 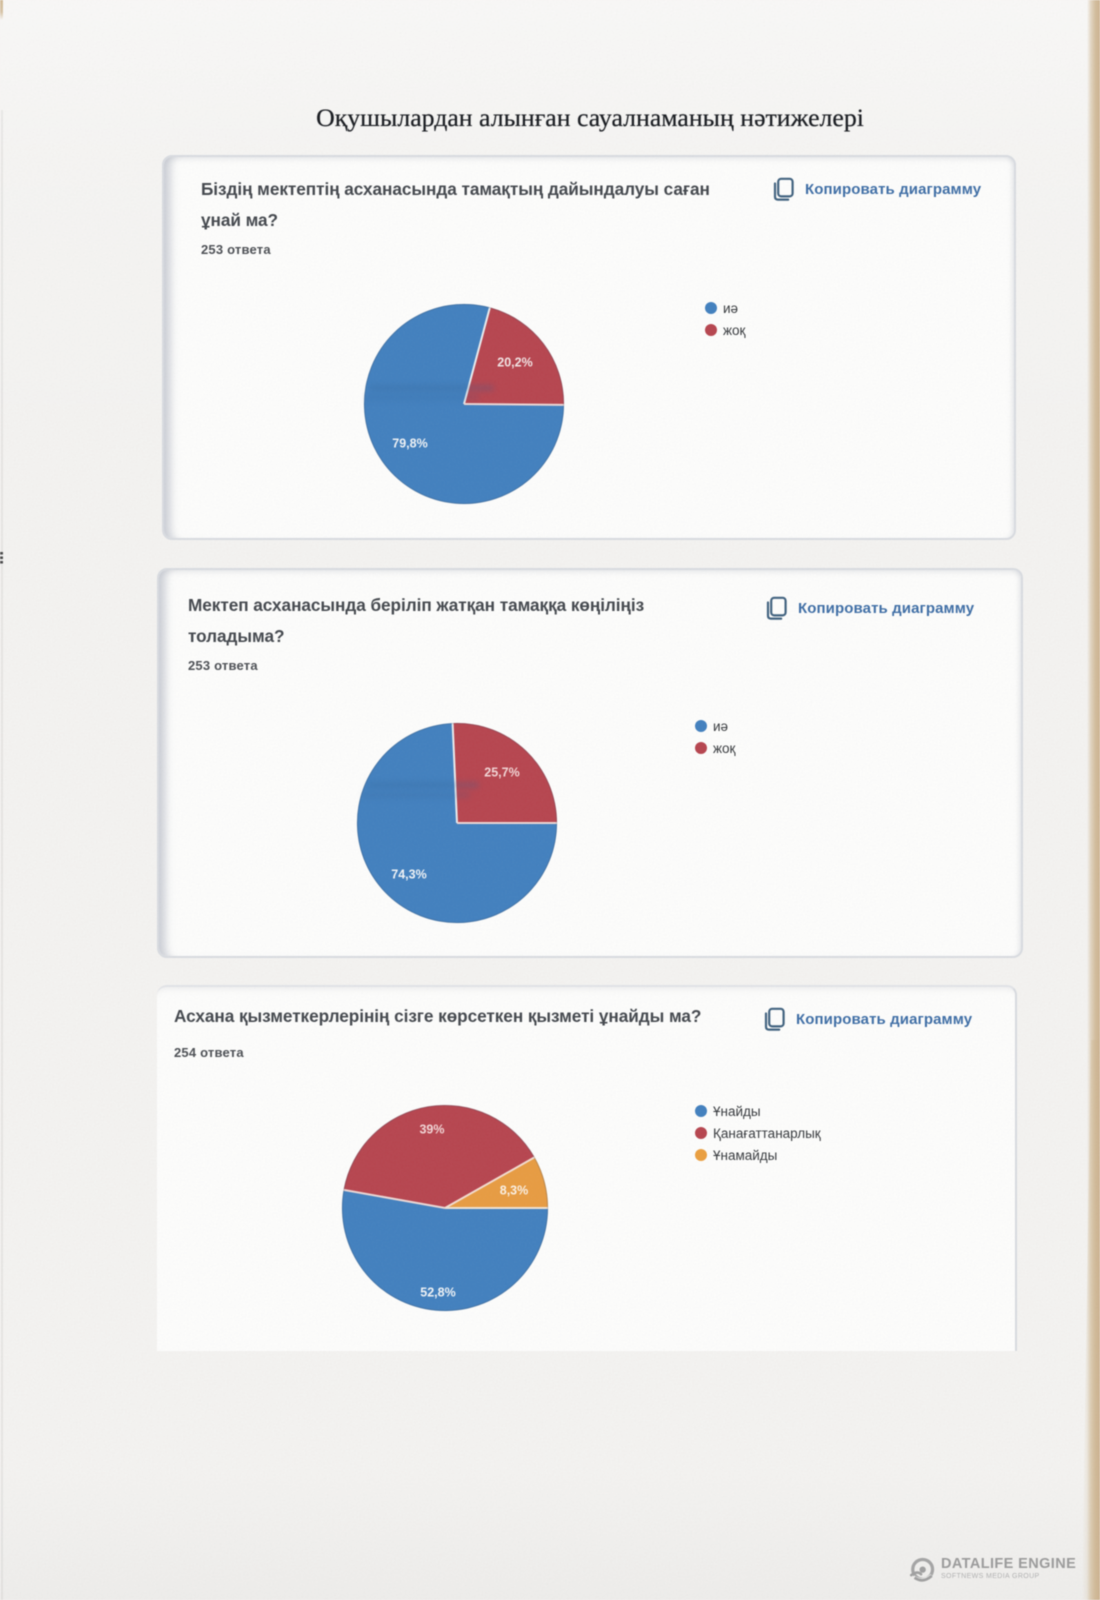 I want to click on svg-text: 25,7%, so click(x=501, y=773).